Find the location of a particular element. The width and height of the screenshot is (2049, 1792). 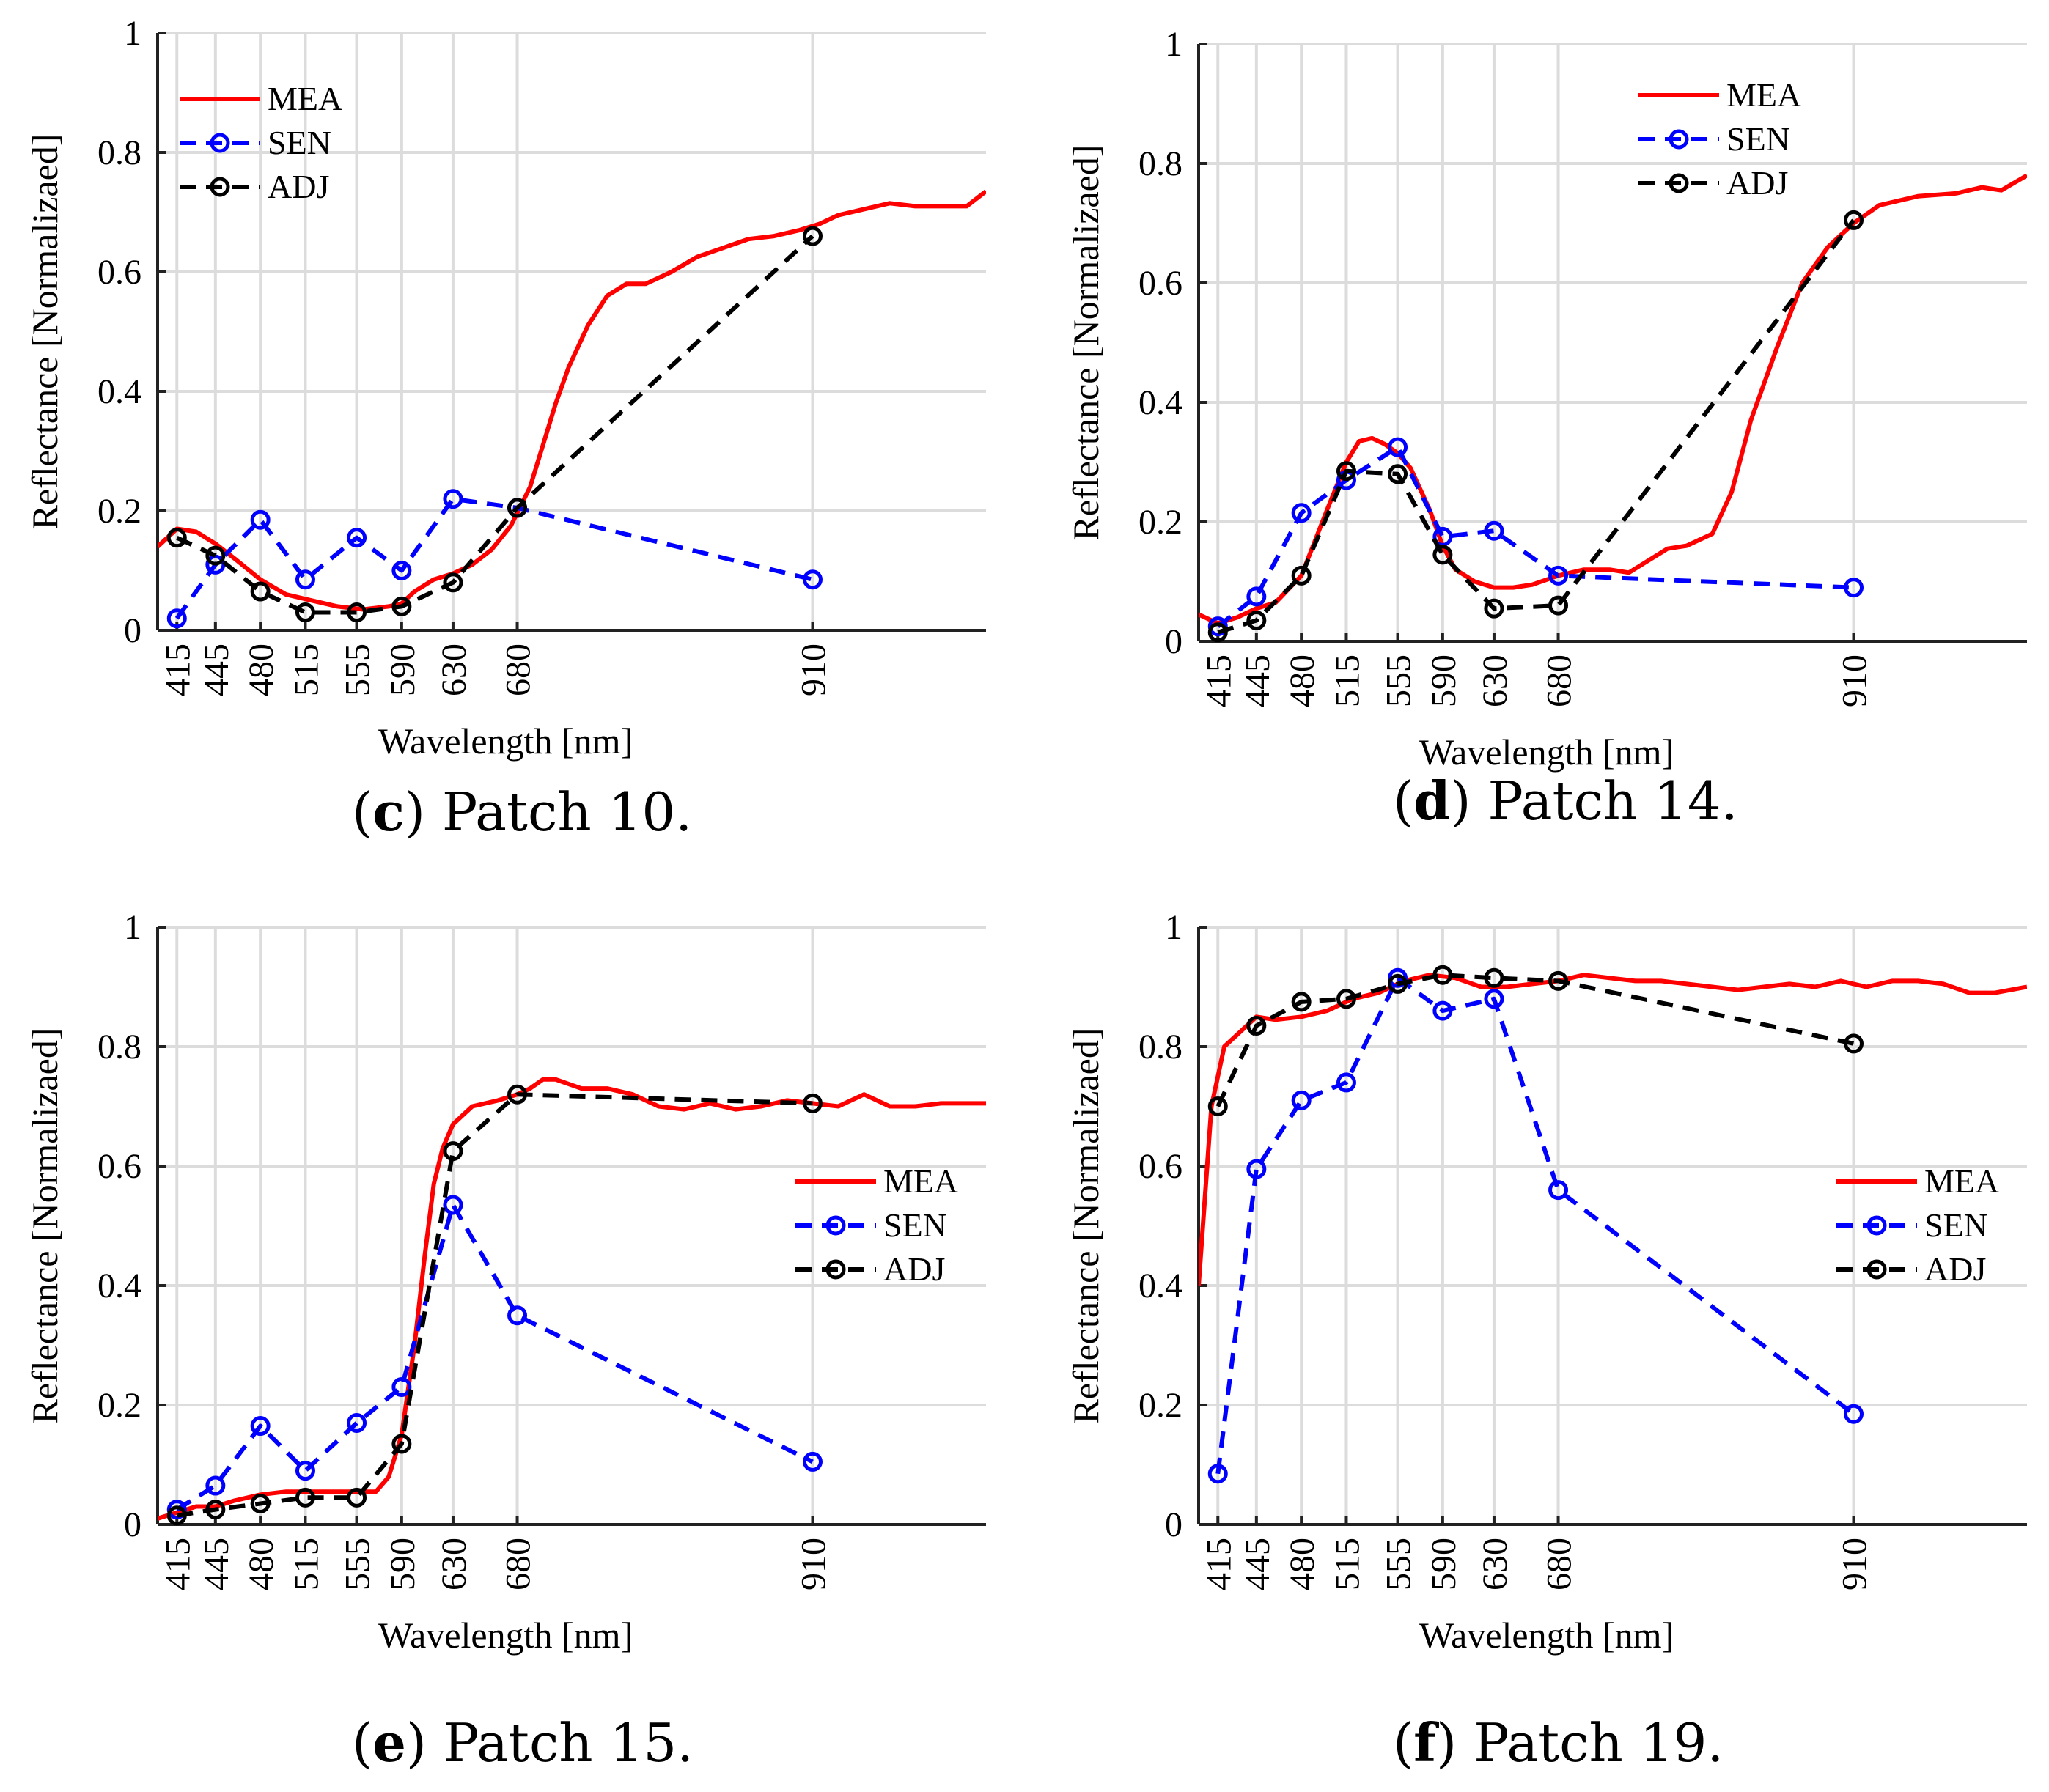

caption-text: Patch 14. is located at coordinates (1612, 801).